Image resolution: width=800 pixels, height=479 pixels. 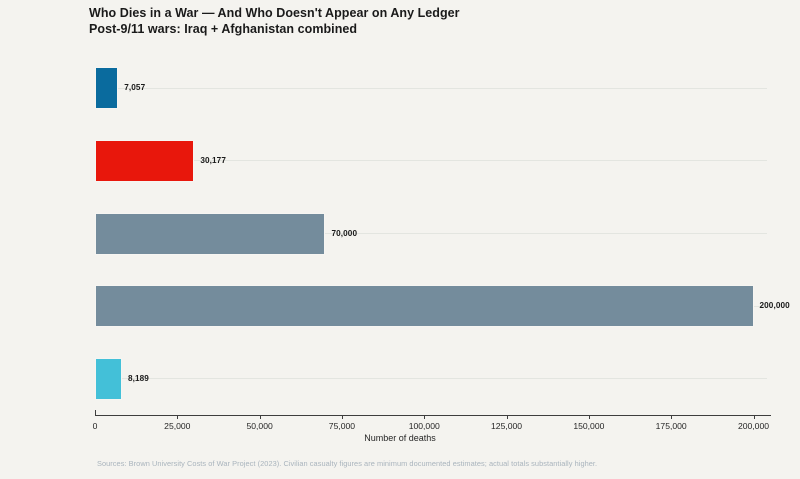 I want to click on x-axis-tick-label: 175,000, so click(x=671, y=426).